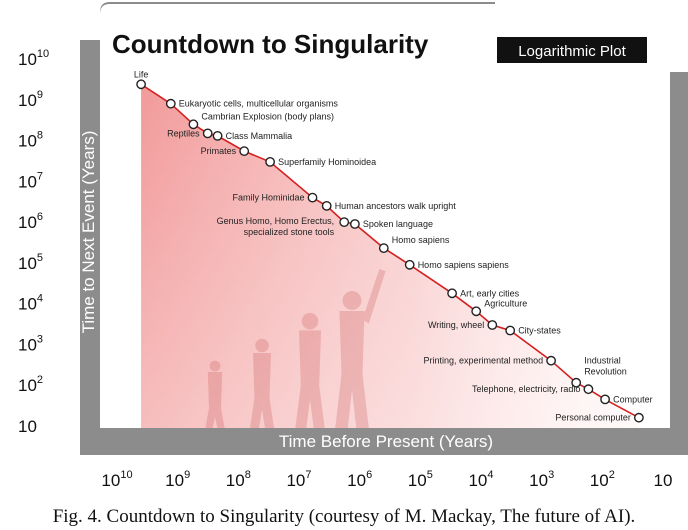 Image resolution: width=688 pixels, height=530 pixels. Describe the element at coordinates (177, 479) in the screenshot. I see `x-tick-label: 10⁹` at that location.